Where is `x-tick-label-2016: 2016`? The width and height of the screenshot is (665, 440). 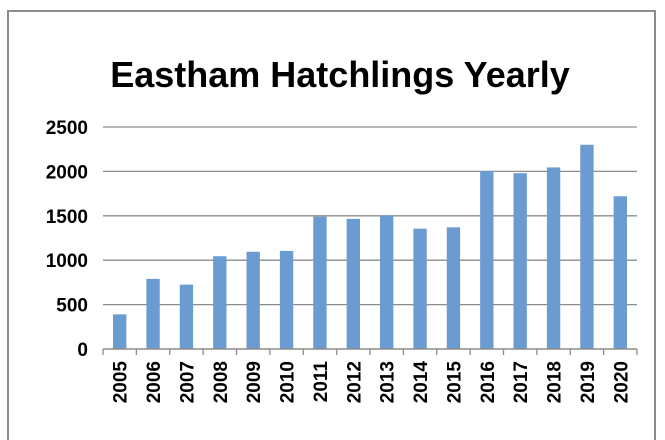 x-tick-label-2016: 2016 is located at coordinates (488, 382).